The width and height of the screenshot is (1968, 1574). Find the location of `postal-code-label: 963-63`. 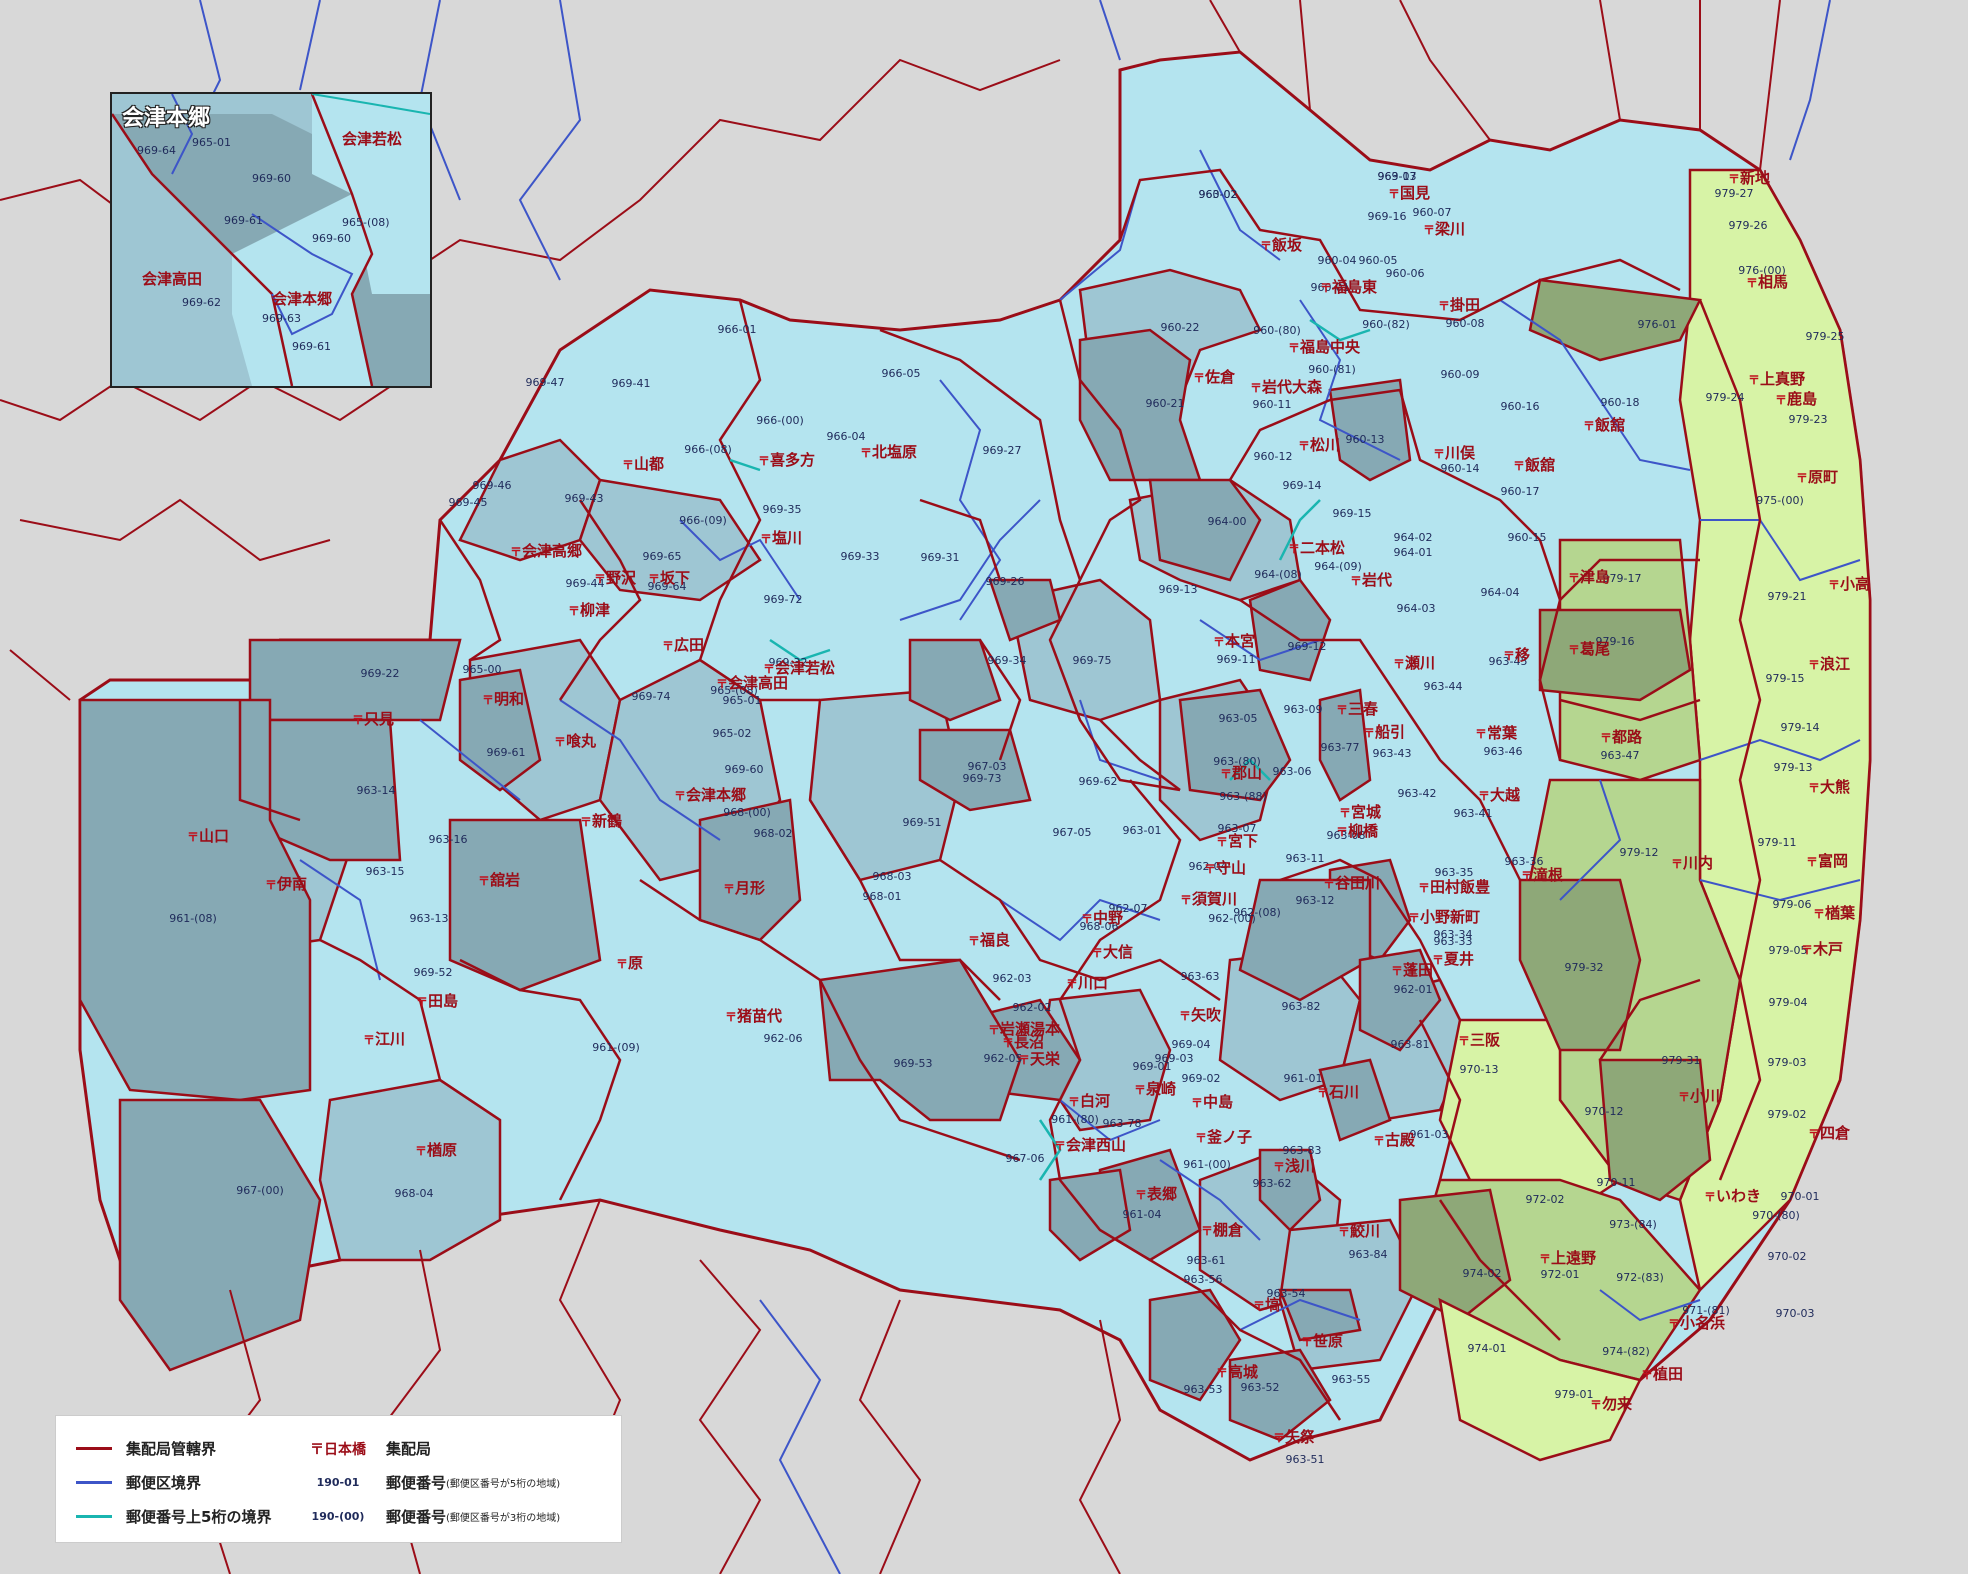

postal-code-label: 963-63 is located at coordinates (1200, 976).